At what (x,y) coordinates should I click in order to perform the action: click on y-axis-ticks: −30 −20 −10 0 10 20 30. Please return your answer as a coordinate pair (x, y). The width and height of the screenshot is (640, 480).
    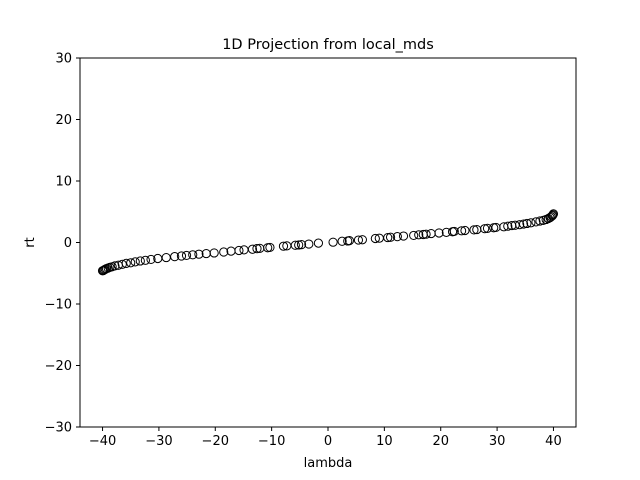
    Looking at the image, I should click on (62, 244).